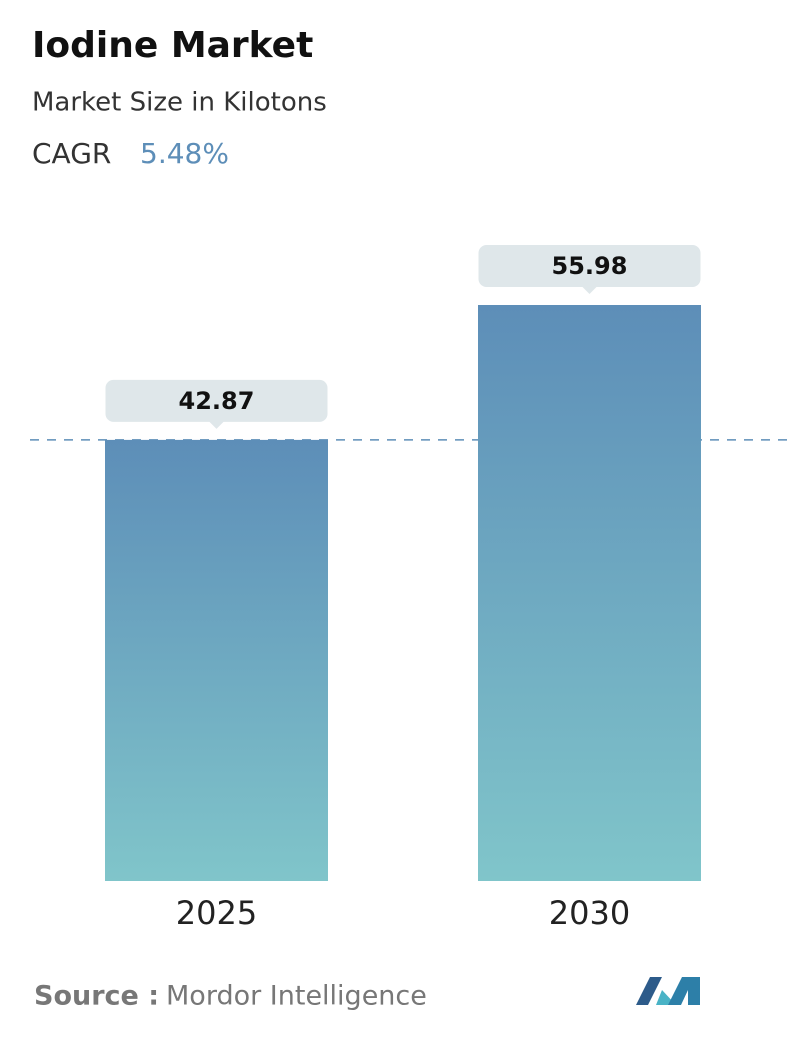 The image size is (796, 1038). What do you see at coordinates (96, 996) in the screenshot?
I see `source-label: Source :` at bounding box center [96, 996].